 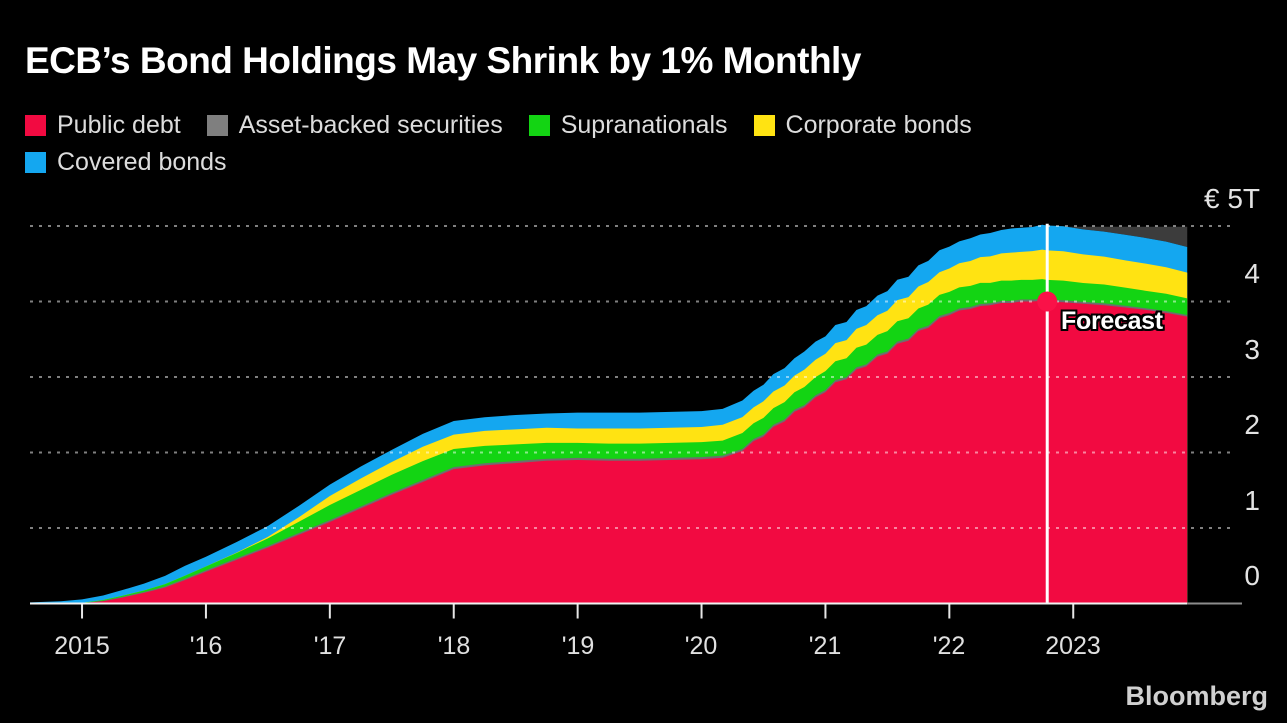 What do you see at coordinates (539, 125) in the screenshot?
I see `supranationals-swatch-icon` at bounding box center [539, 125].